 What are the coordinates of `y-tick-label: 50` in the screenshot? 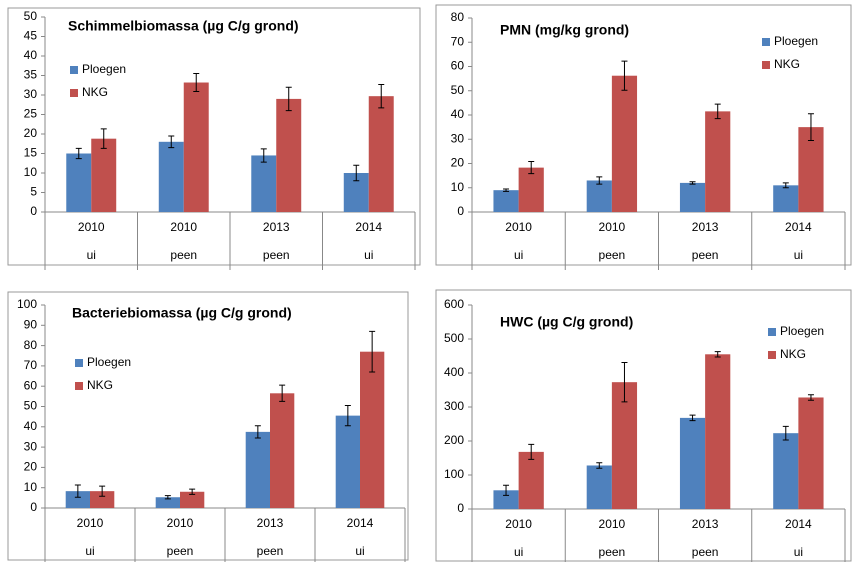 It's located at (31, 406).